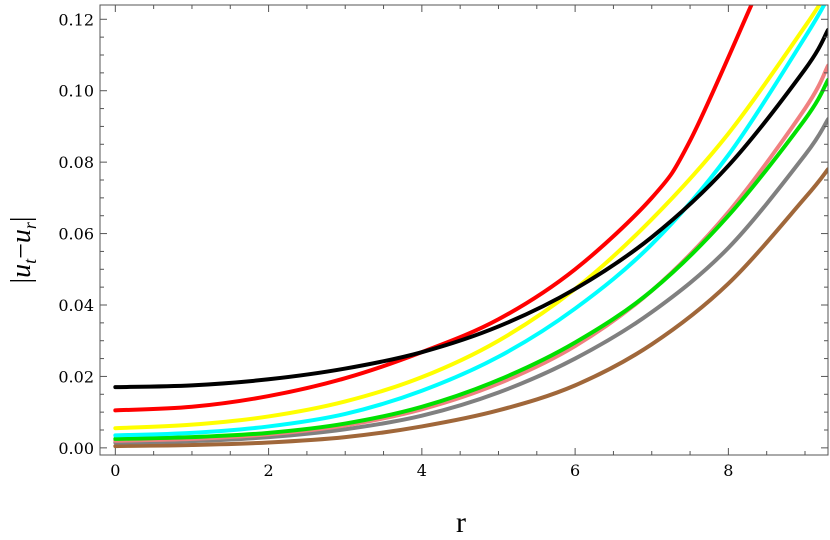  Describe the element at coordinates (76, 305) in the screenshot. I see `y-tick-label: 0.04` at that location.